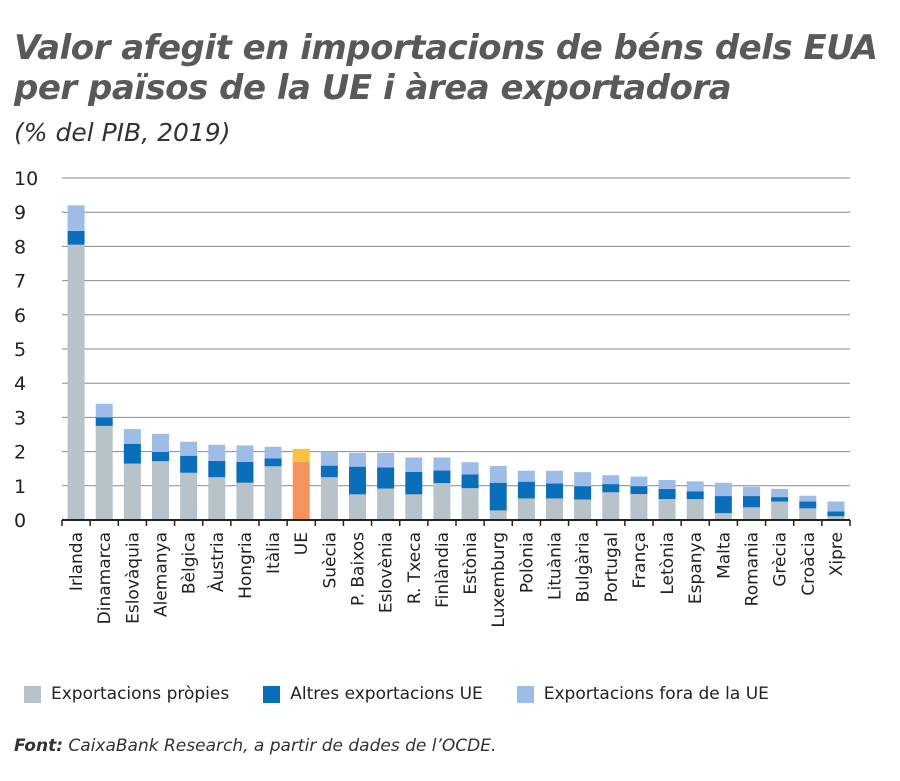 This screenshot has width=900, height=781. Describe the element at coordinates (330, 560) in the screenshot. I see `x-tick-label: Suècia` at that location.